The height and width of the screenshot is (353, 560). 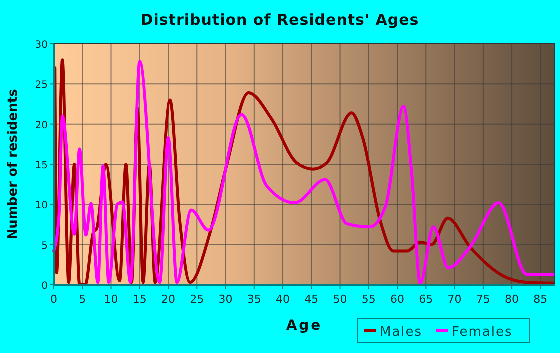 What do you see at coordinates (426, 299) in the screenshot?
I see `x-tick-label: 65` at bounding box center [426, 299].